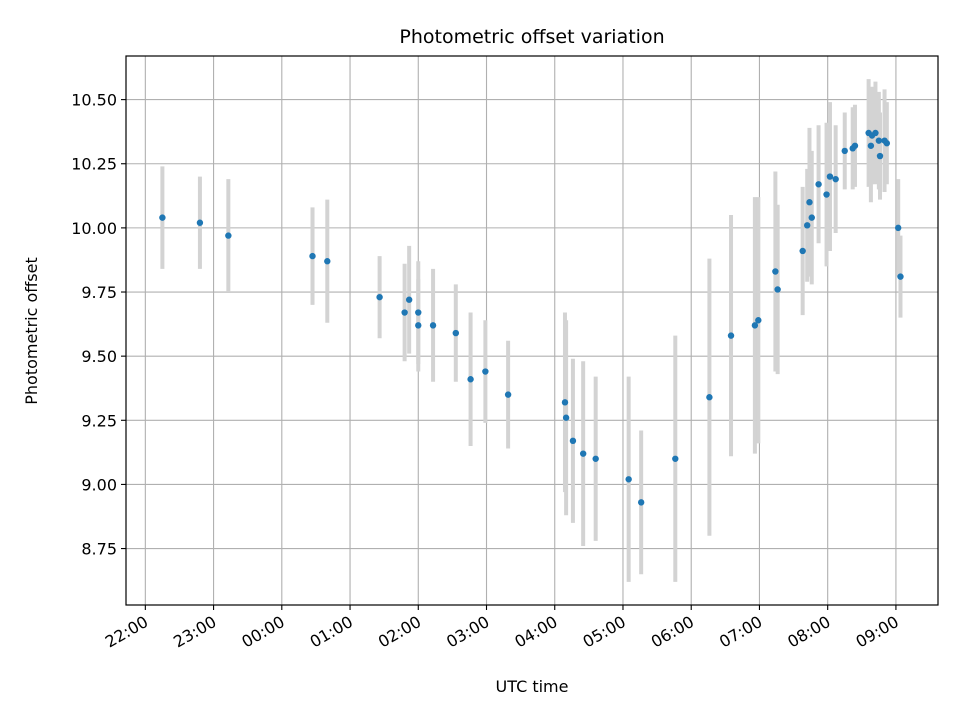 The height and width of the screenshot is (724, 960). Describe the element at coordinates (399, 632) in the screenshot. I see `x-tick-label: 02:00` at that location.